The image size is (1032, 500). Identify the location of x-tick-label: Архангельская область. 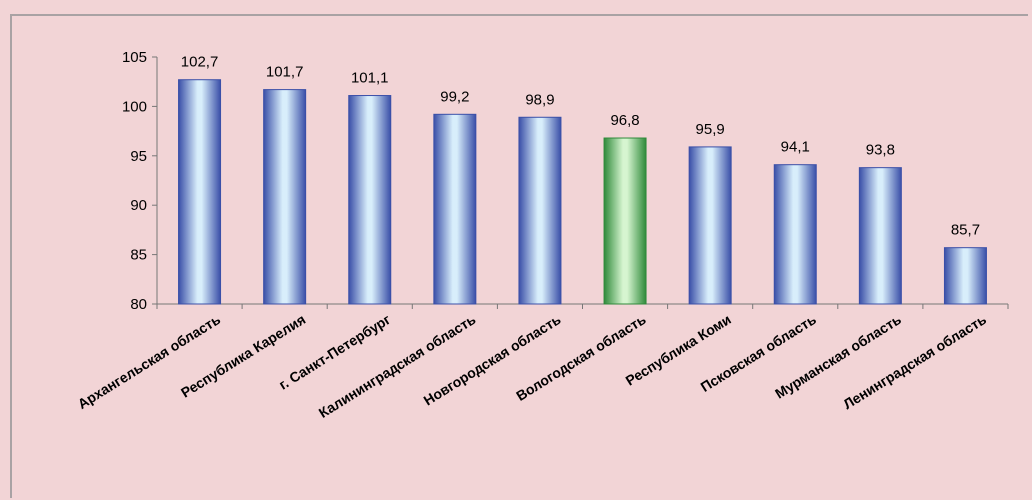
(149, 361).